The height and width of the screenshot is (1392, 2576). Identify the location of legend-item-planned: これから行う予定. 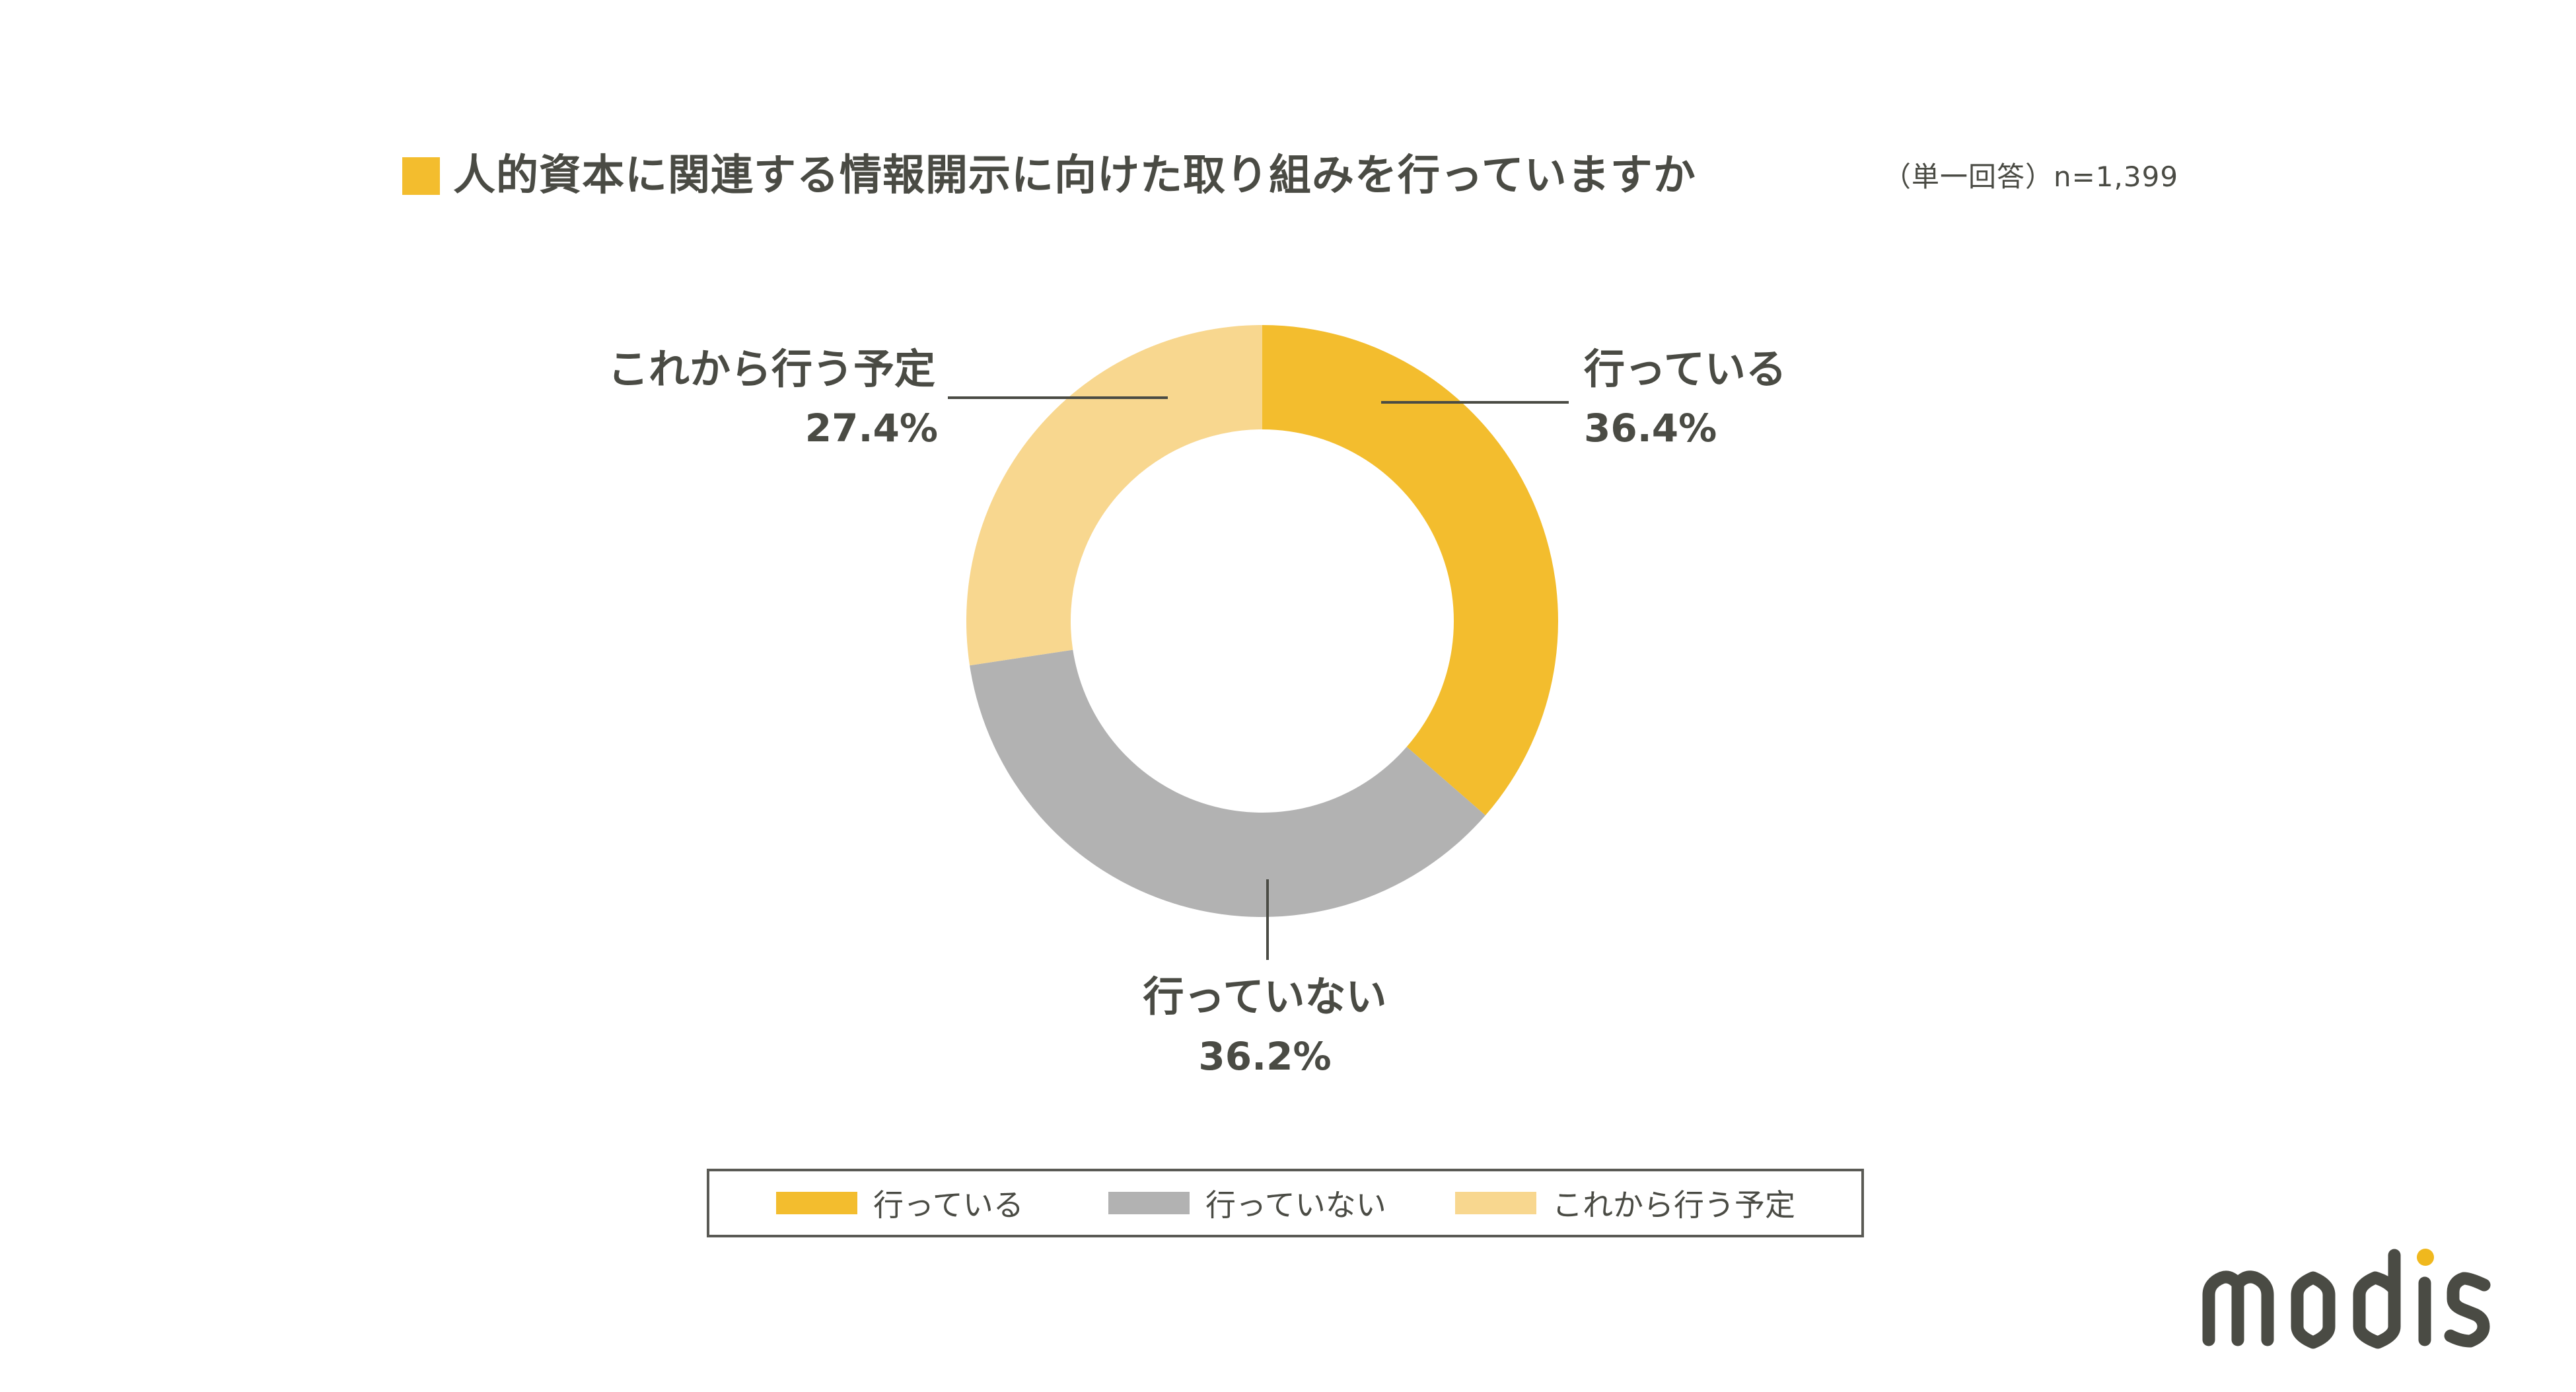
(1625, 1203).